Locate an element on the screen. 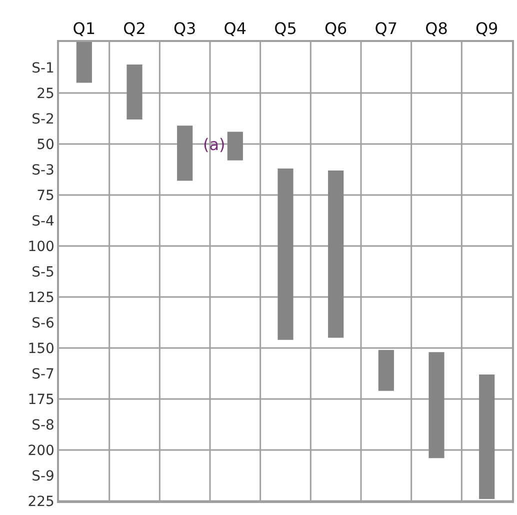 This screenshot has width=517, height=515. y-tick-label: 175 is located at coordinates (41, 400).